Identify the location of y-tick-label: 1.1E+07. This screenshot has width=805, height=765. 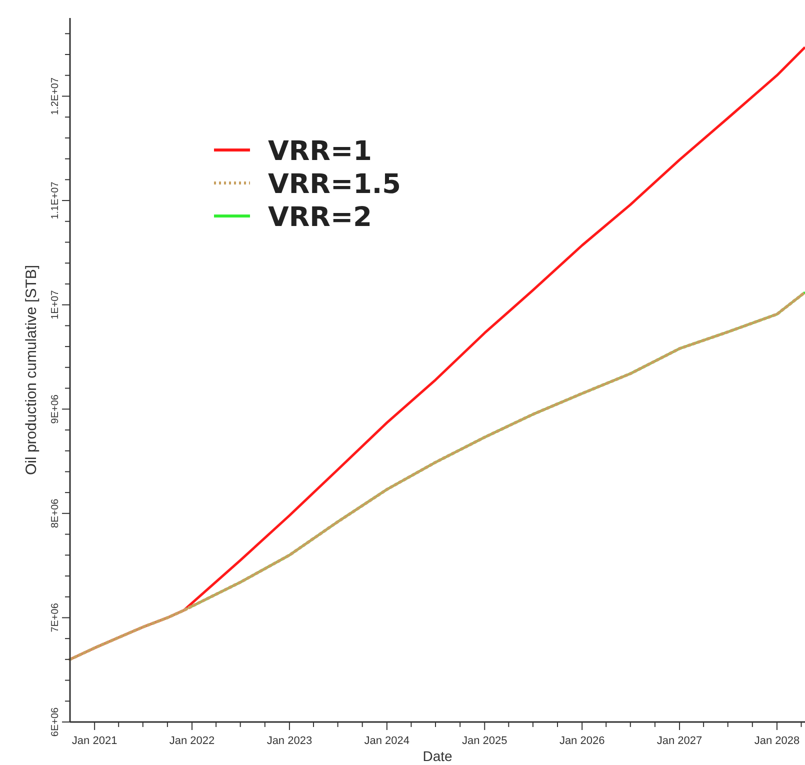
(55, 200).